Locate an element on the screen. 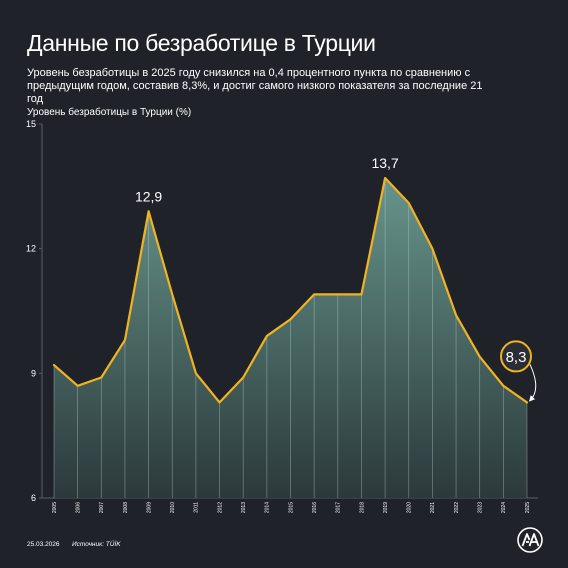  highlight-circle is located at coordinates (516, 356).